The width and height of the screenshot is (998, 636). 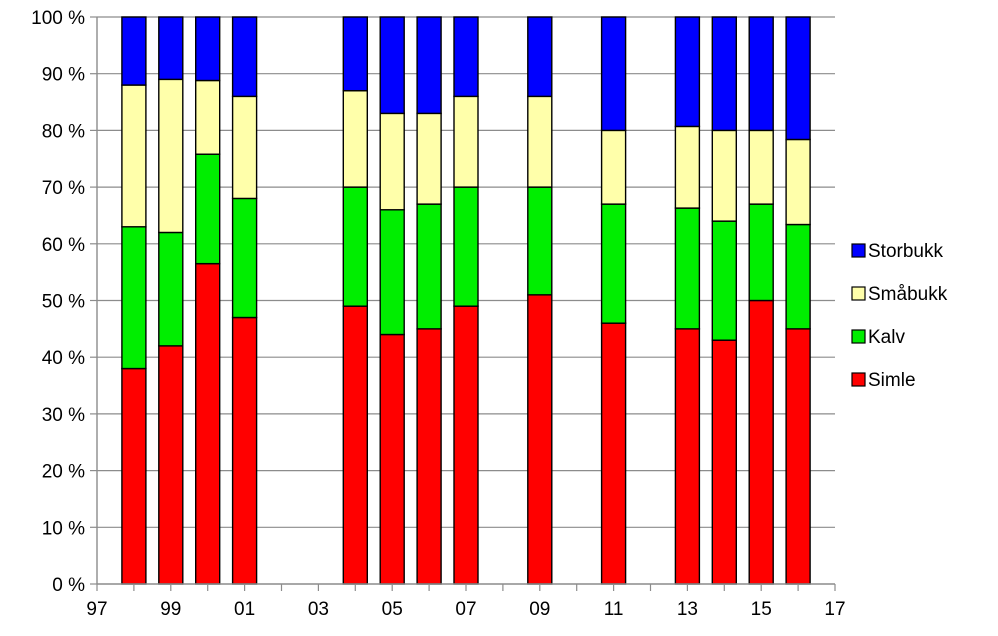 I want to click on bar-segment-kalv-2013, so click(x=687, y=268).